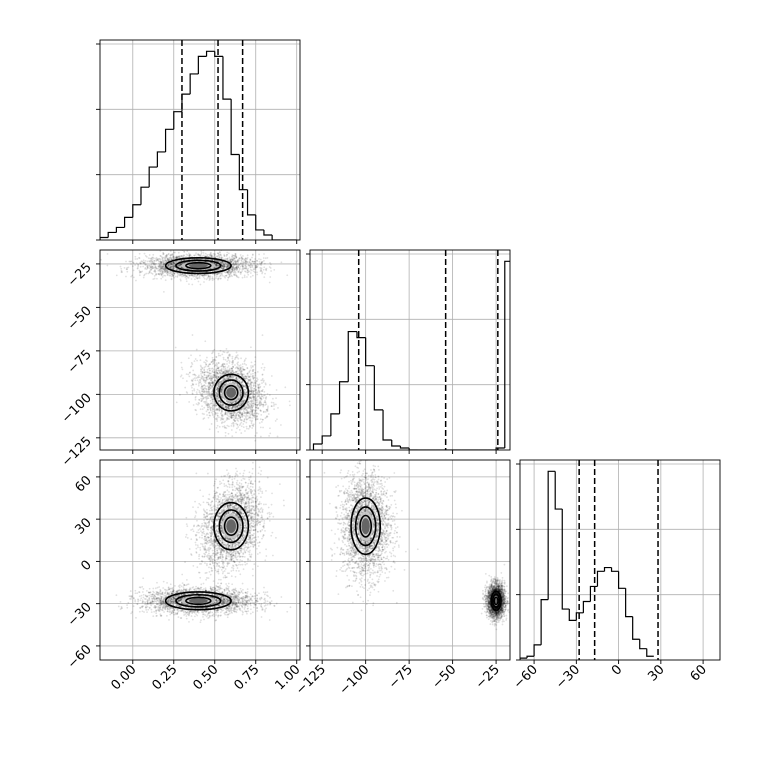 This screenshot has height=760, width=760. I want to click on x-tick-label: −60, so click(526, 677).